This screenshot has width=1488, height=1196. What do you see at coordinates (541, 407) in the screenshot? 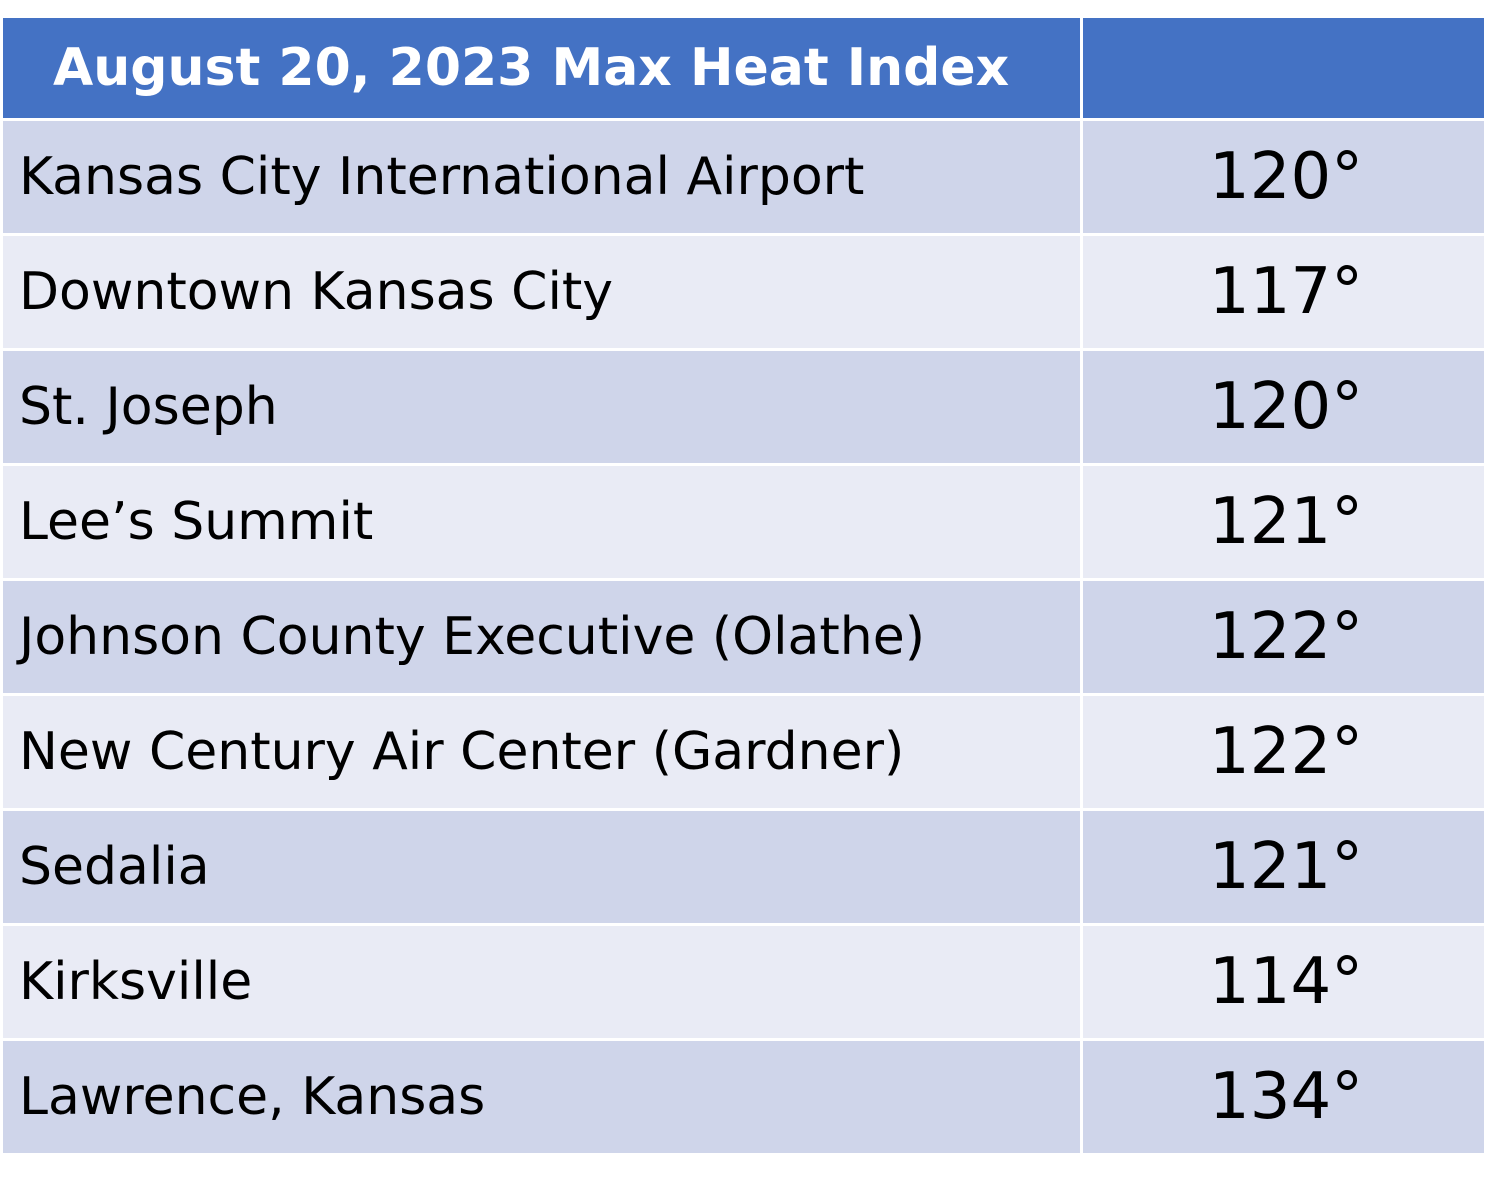
I see `location-cell: St. Joseph` at bounding box center [541, 407].